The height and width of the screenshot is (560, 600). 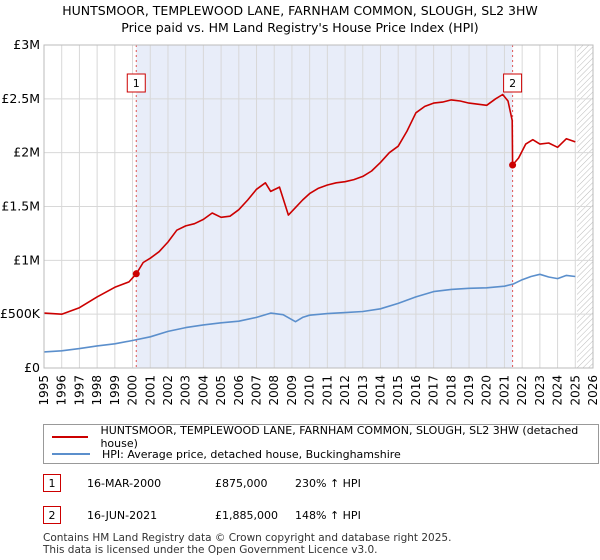 What do you see at coordinates (416, 390) in the screenshot?
I see `x-tick-label: 2016` at bounding box center [416, 390].